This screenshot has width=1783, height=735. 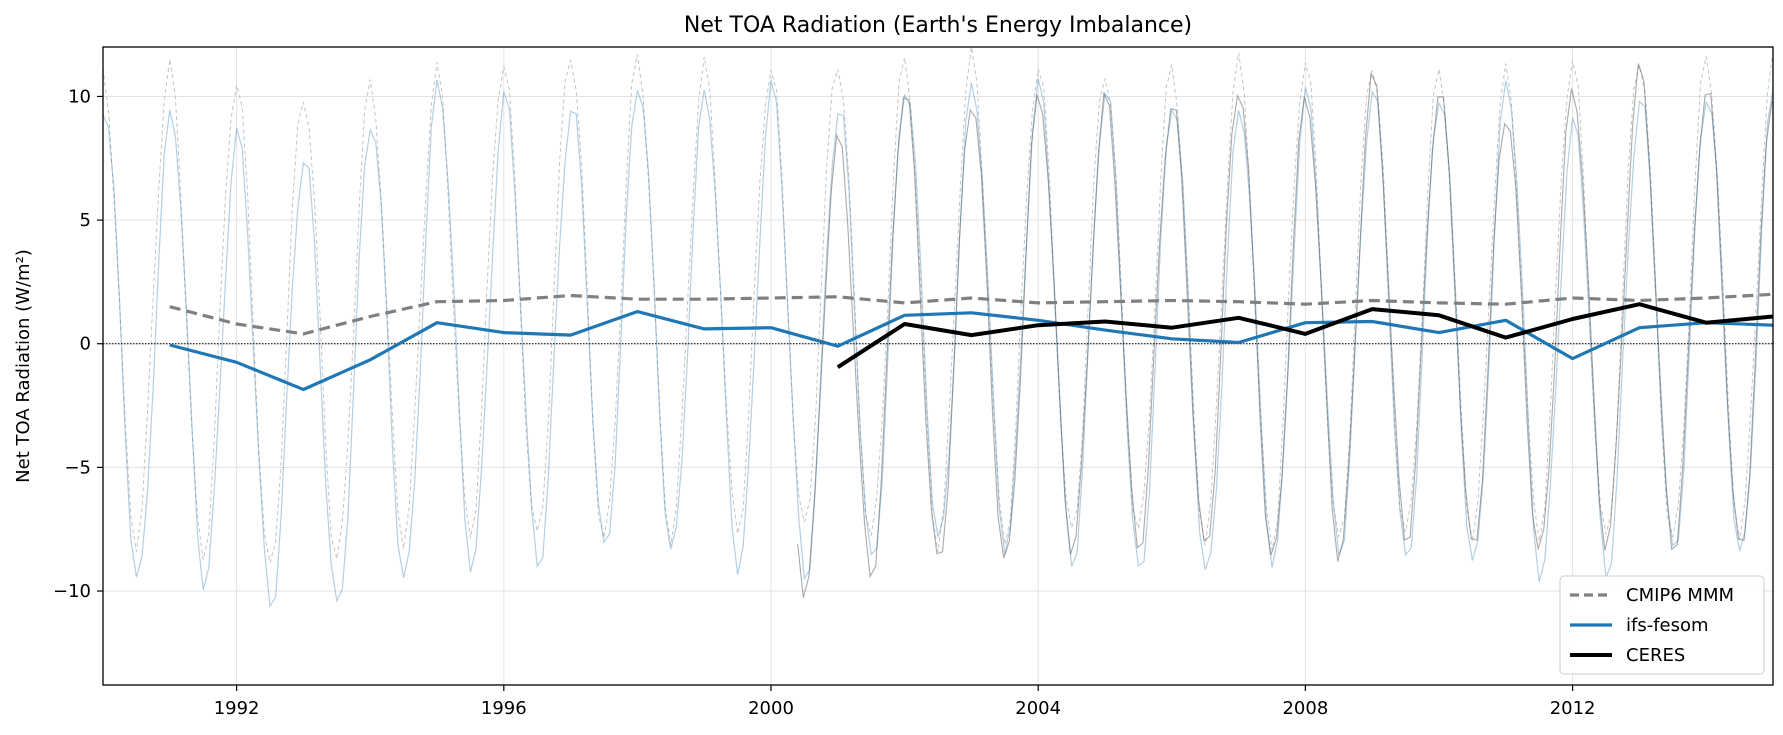 What do you see at coordinates (77, 467) in the screenshot?
I see `y-tick-label--5: −5` at bounding box center [77, 467].